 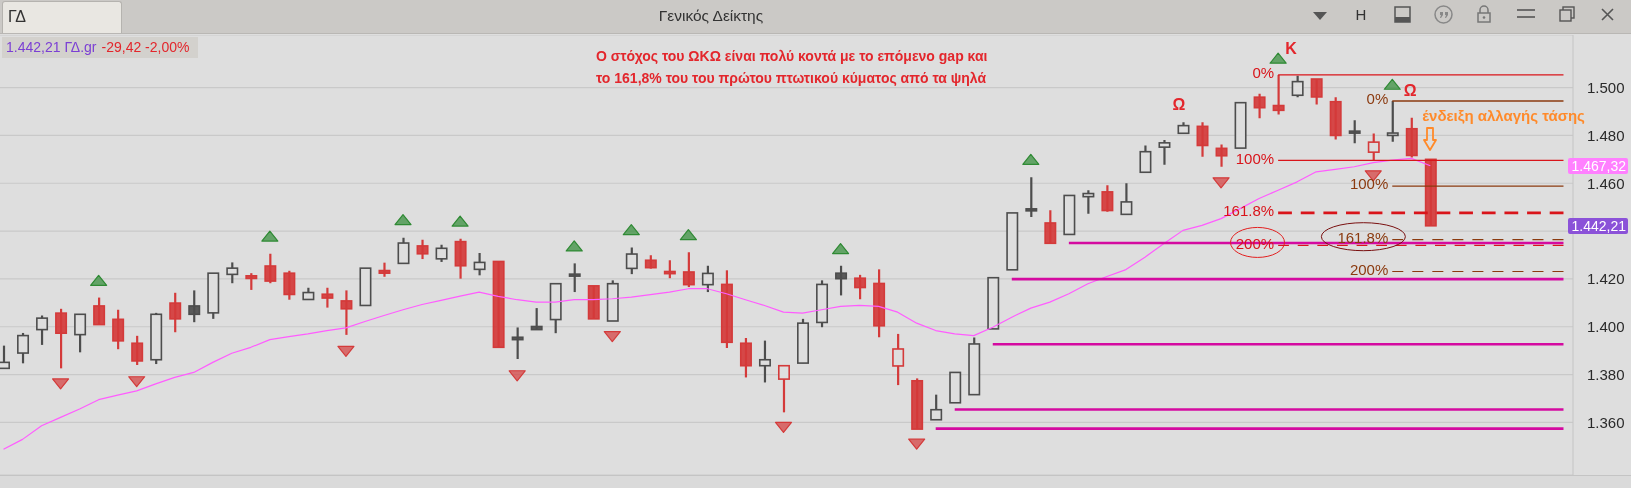 What do you see at coordinates (1606, 374) in the screenshot?
I see `y-tick-label: 1.380` at bounding box center [1606, 374].